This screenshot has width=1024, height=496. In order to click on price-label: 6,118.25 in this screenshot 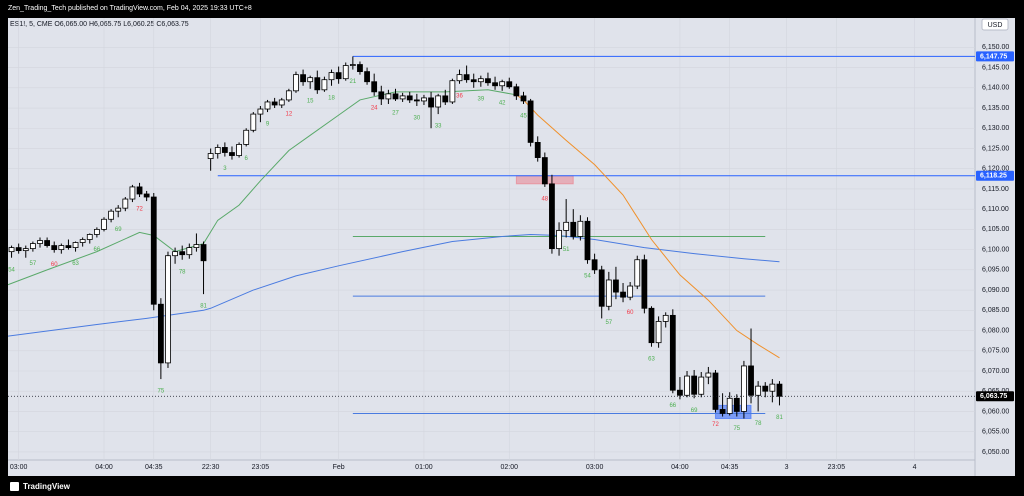, I will do `click(993, 176)`.